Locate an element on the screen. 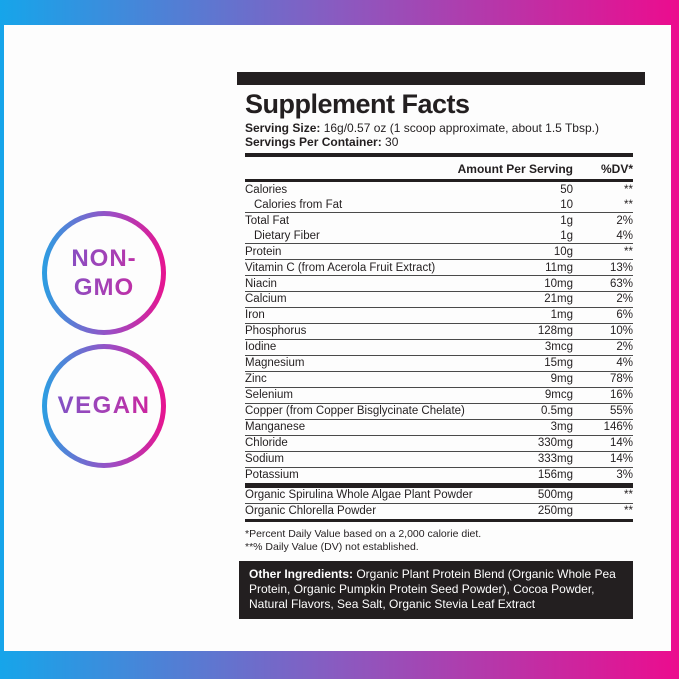  vegan-badge-label: VEGAN is located at coordinates (104, 406).